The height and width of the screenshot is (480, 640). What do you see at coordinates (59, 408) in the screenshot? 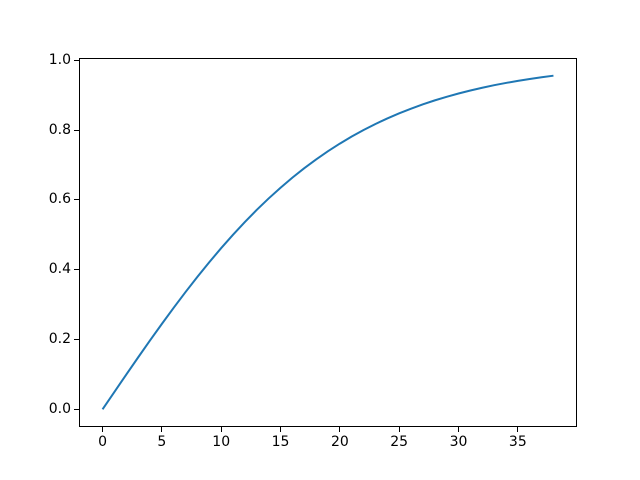
I see `y-tick-label: 0.0` at bounding box center [59, 408].